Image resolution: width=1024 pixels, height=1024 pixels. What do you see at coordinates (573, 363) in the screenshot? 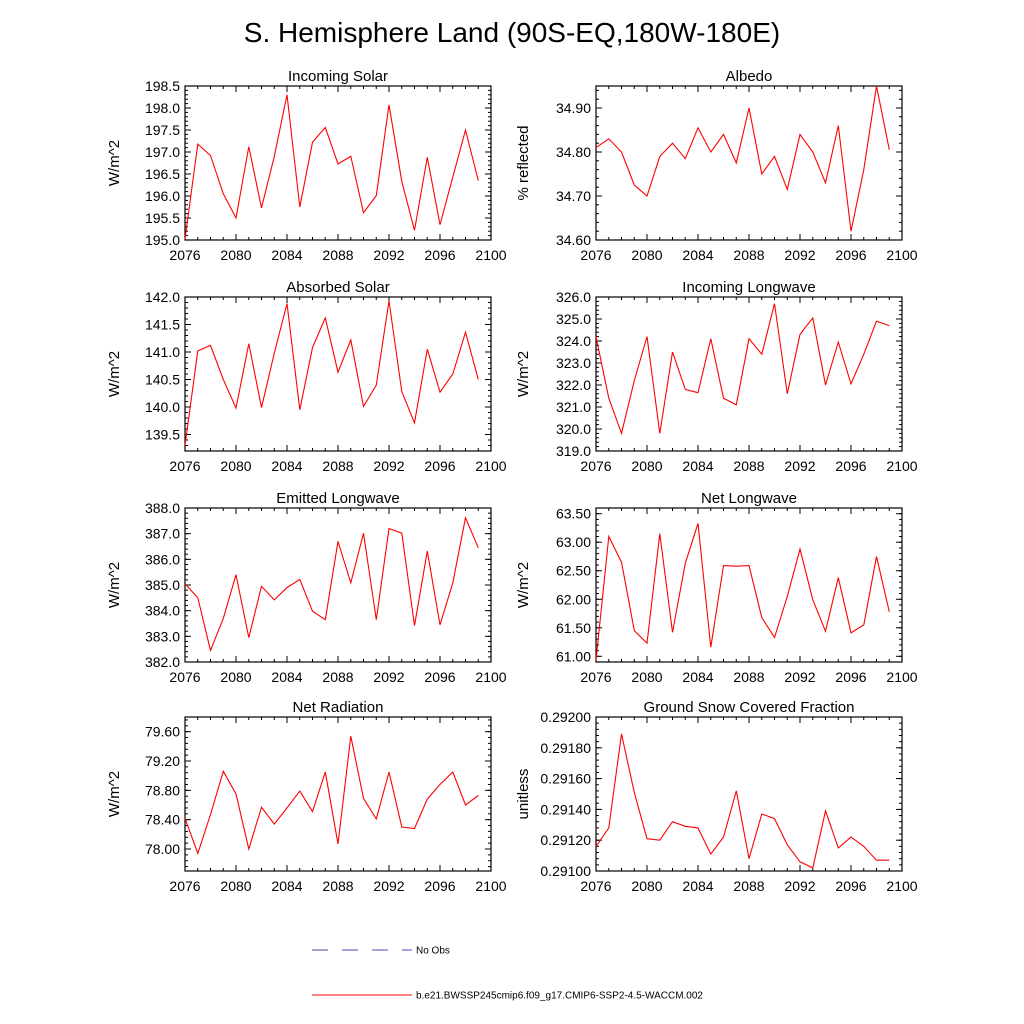
I see `y-tick-label: 323.0` at bounding box center [573, 363].